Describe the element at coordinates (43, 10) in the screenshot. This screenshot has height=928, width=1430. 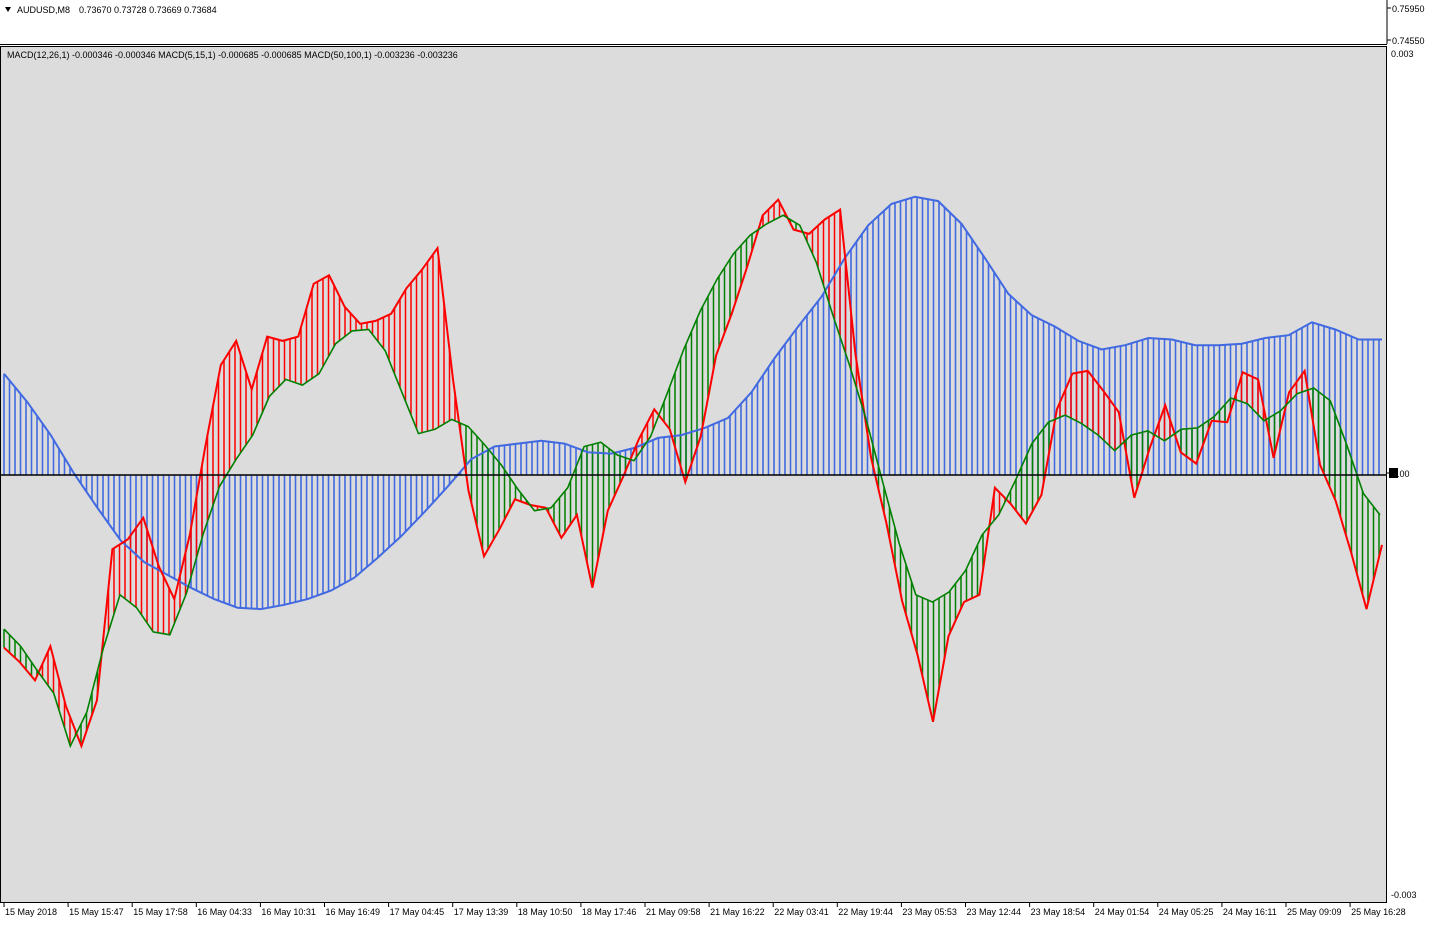
I see `symbol-label: AUDUSD,M8` at that location.